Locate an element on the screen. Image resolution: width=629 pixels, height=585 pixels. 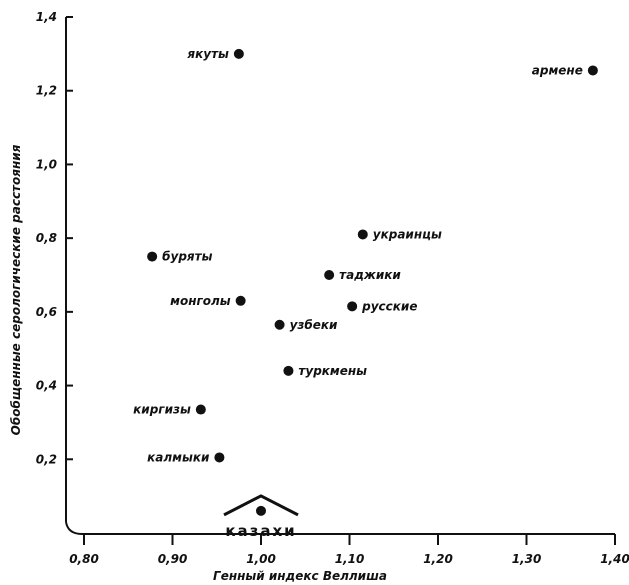
point-label: туркмены is located at coordinates (332, 371).